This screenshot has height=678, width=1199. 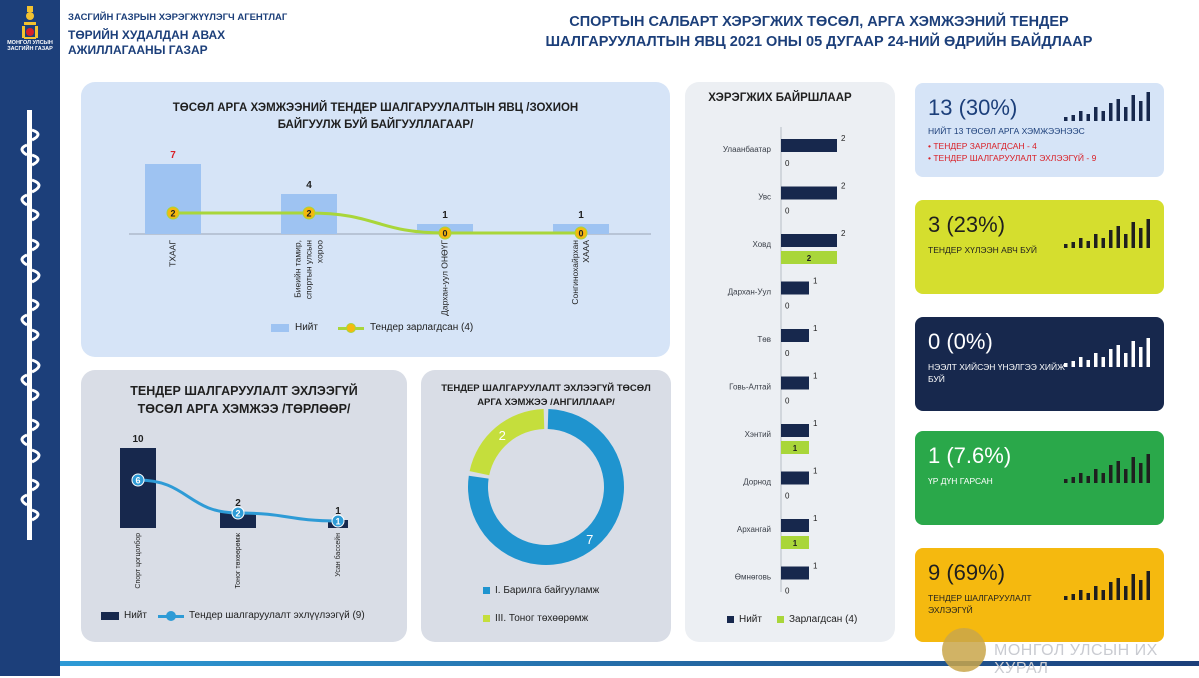 I want to click on category-label: Биеийн тамир,, so click(x=297, y=269).